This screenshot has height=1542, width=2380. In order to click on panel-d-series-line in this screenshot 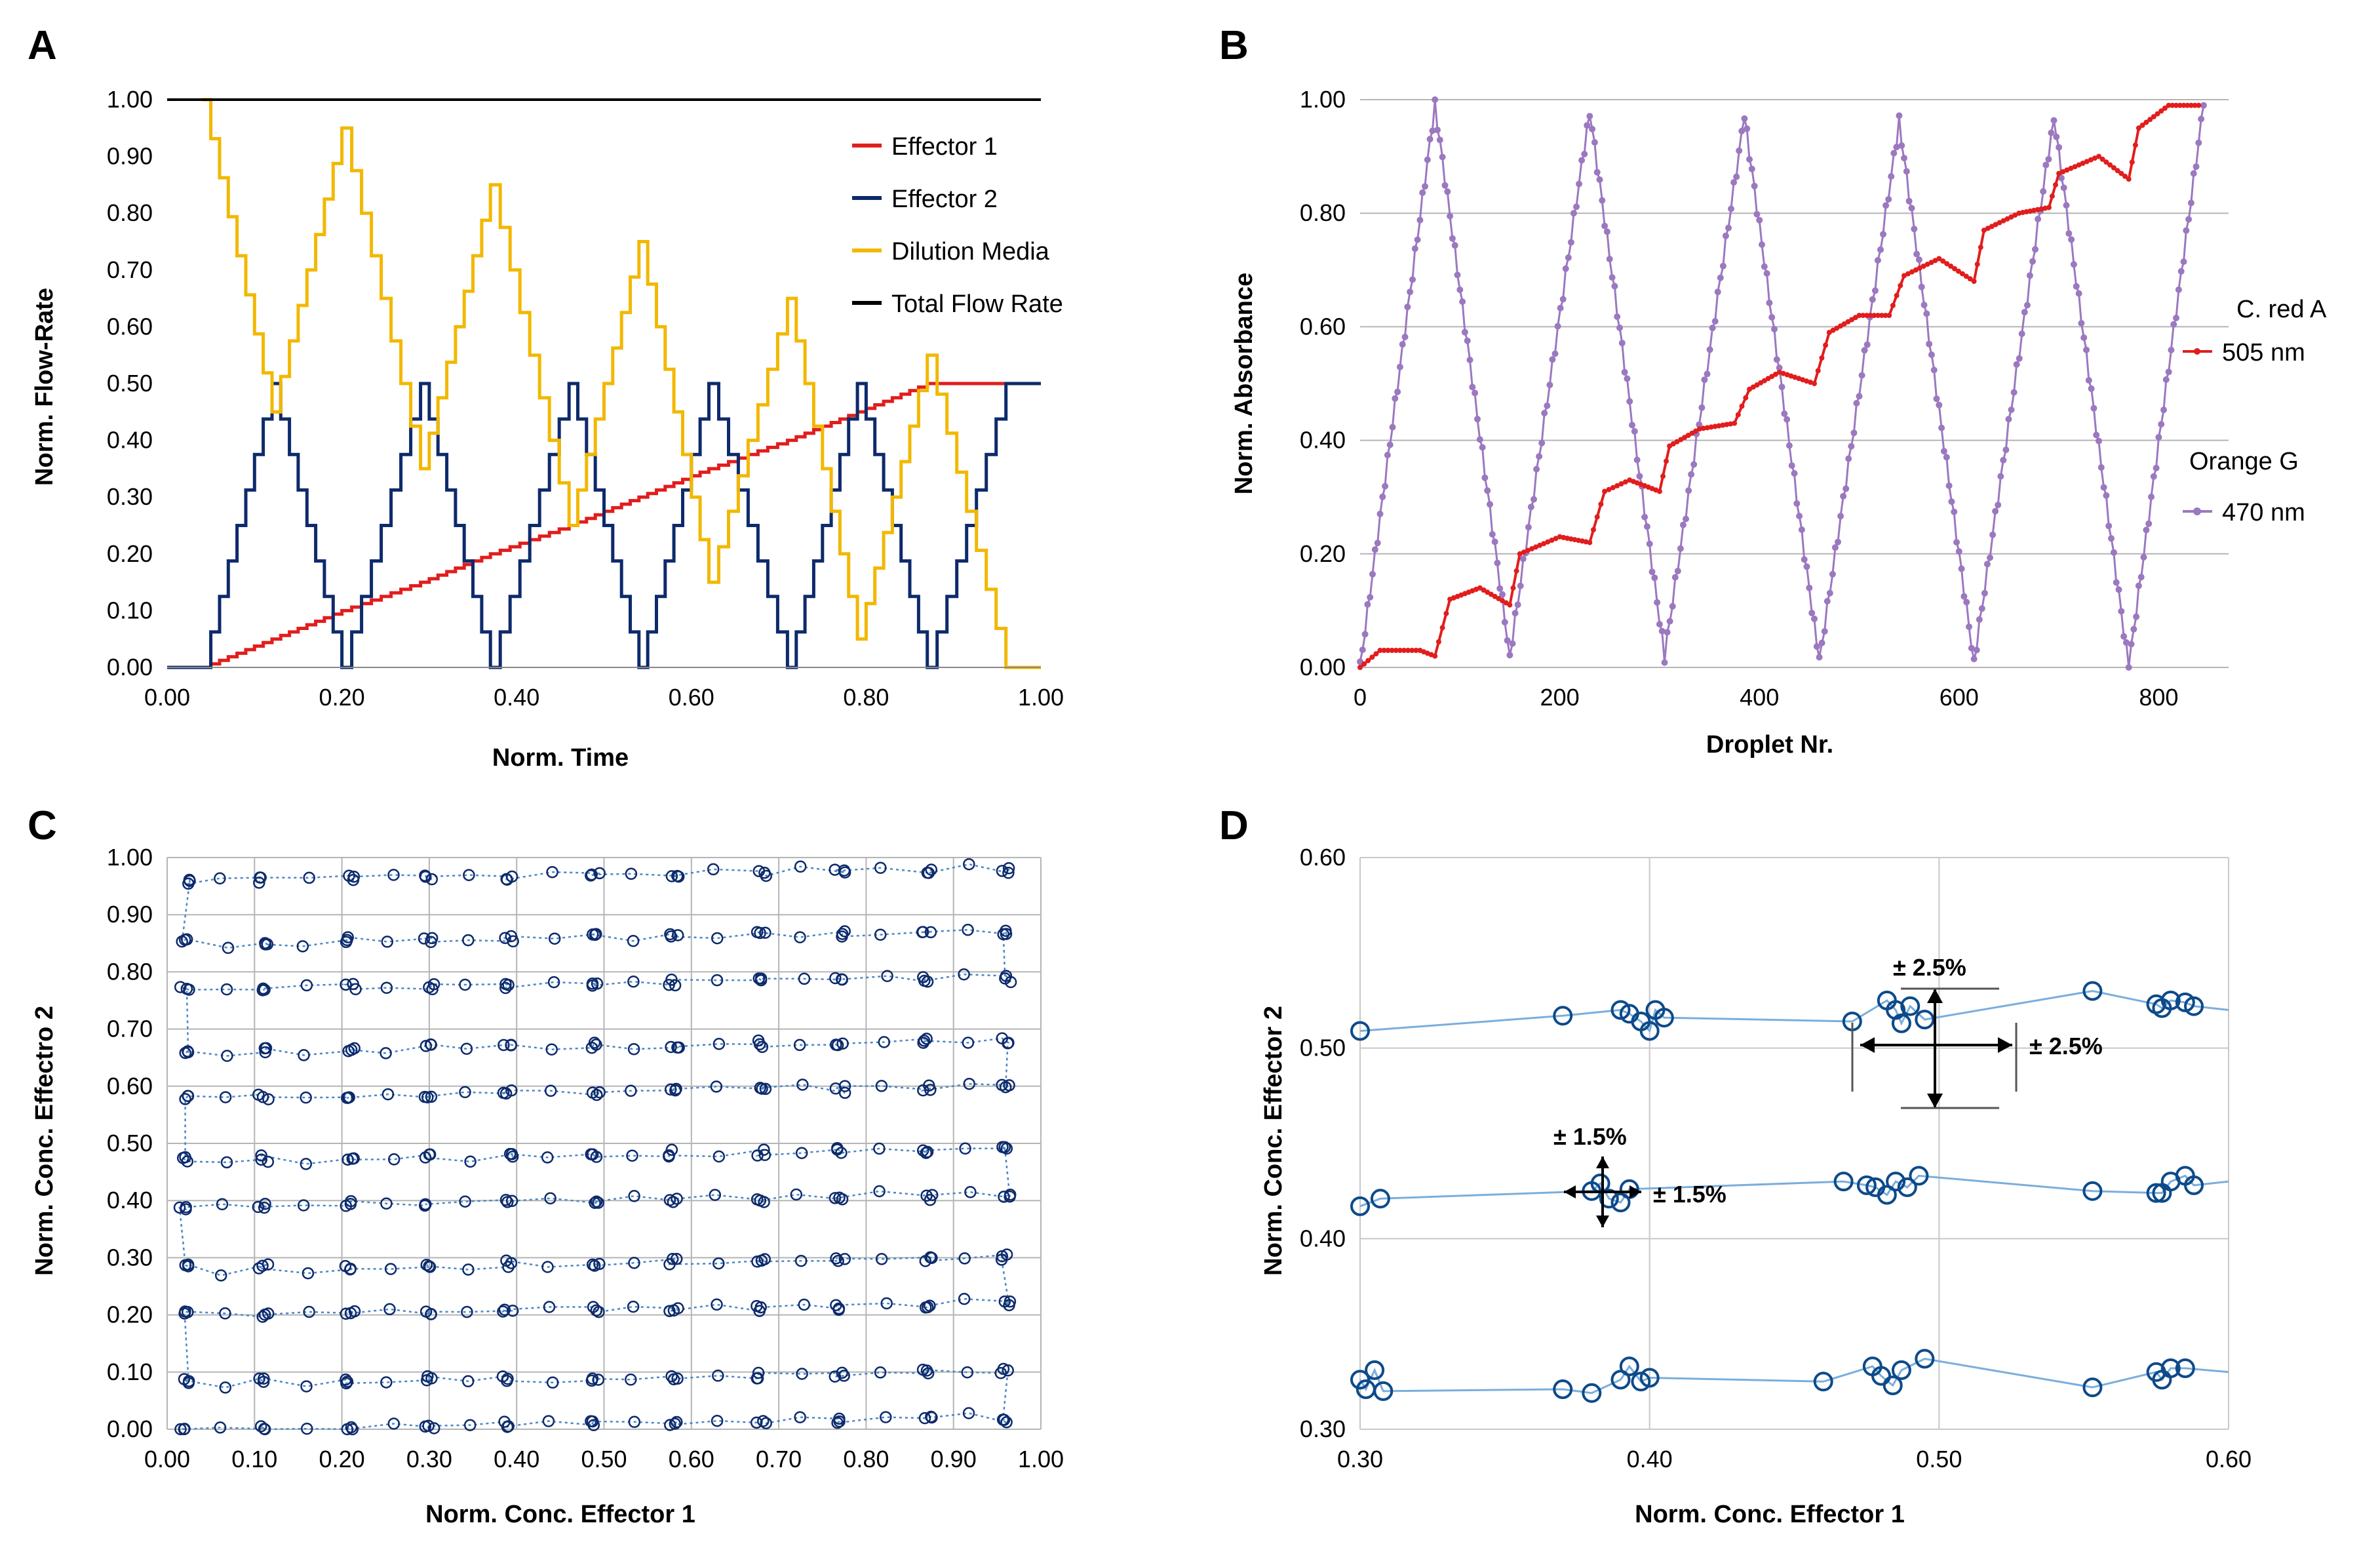, I will do `click(1794, 1375)`.